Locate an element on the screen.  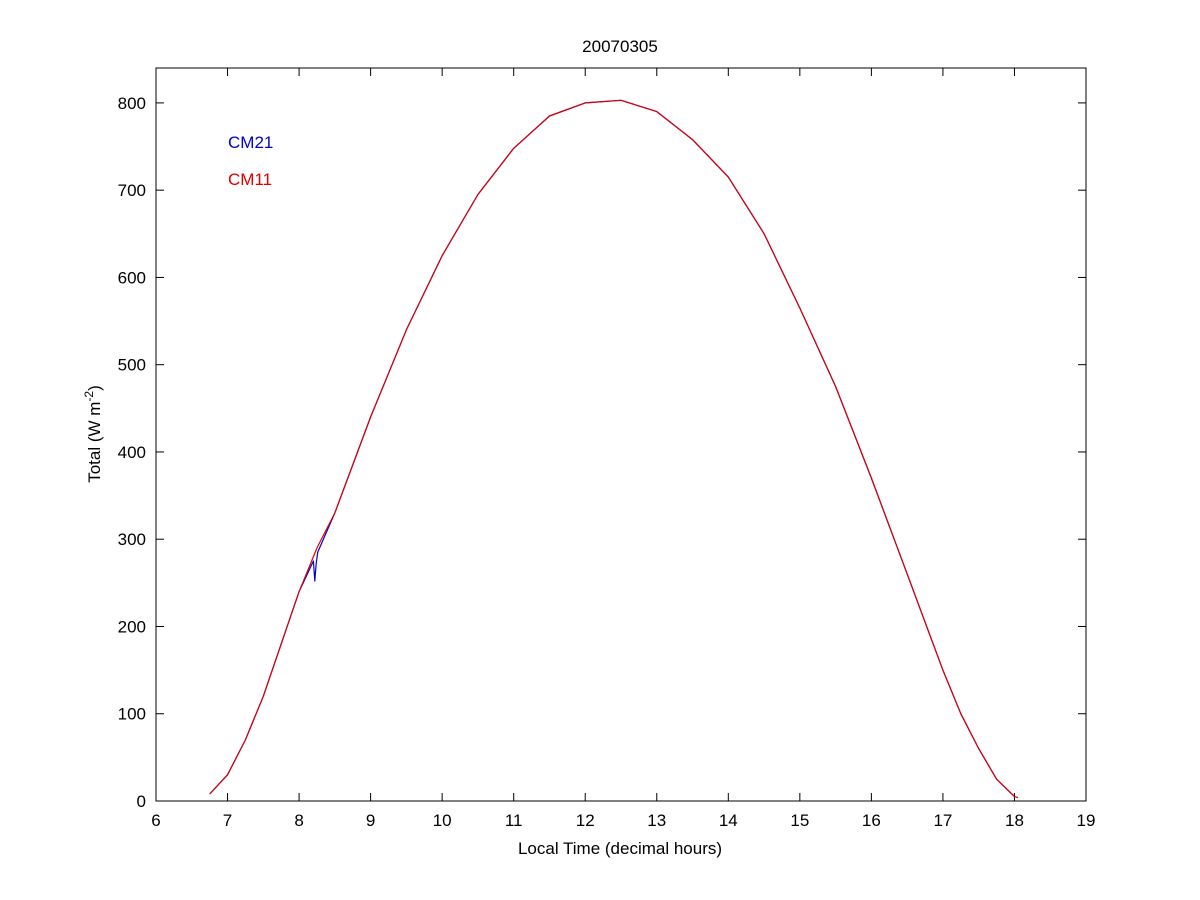
y-axis-label-tail: ) is located at coordinates (94, 388).